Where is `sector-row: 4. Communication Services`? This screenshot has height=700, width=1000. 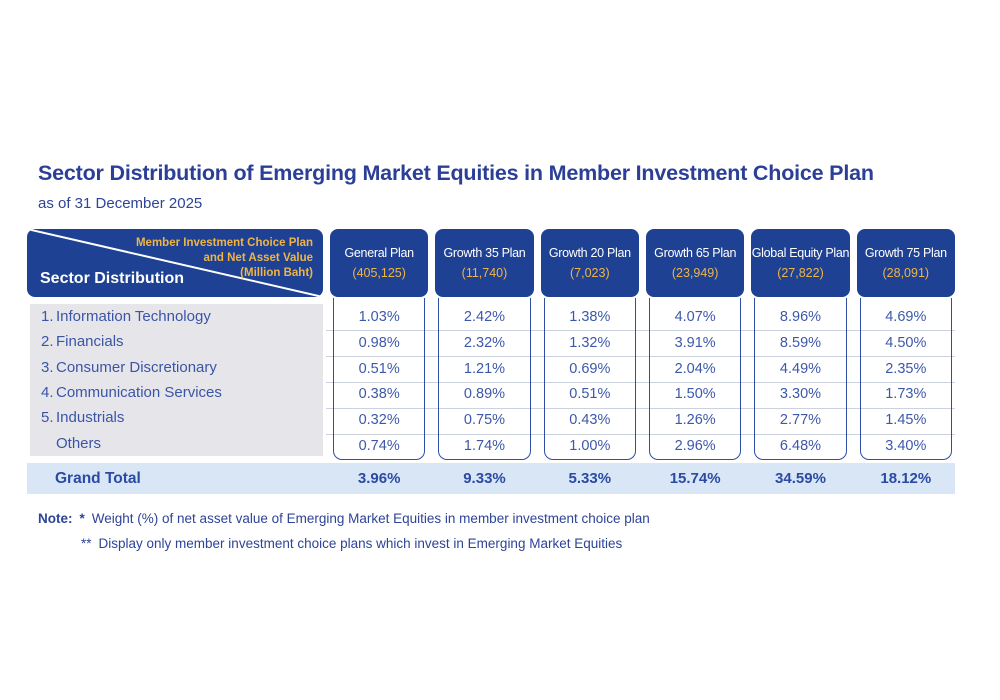 sector-row: 4. Communication Services is located at coordinates (176, 392).